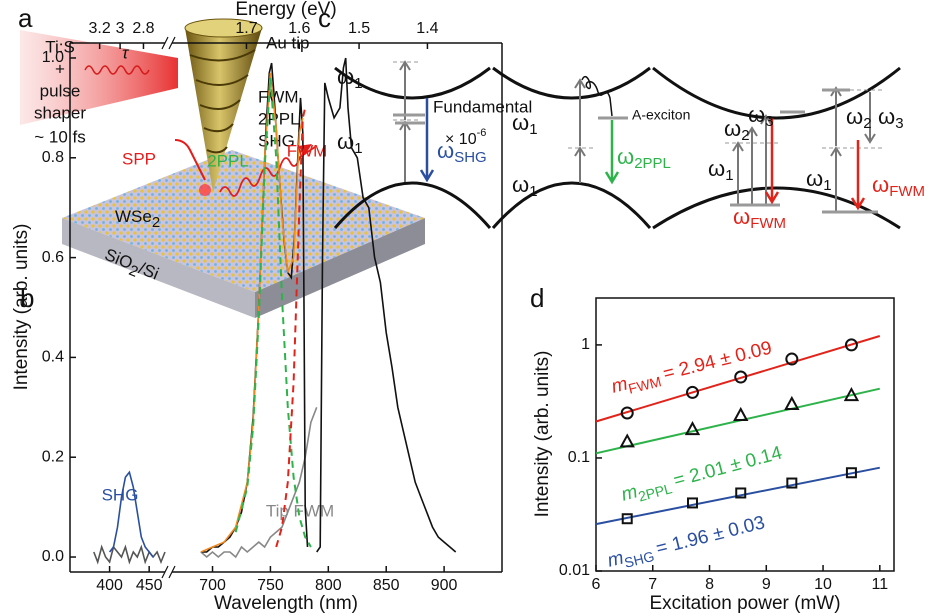 The width and height of the screenshot is (937, 616). Describe the element at coordinates (579, 457) in the screenshot. I see `y-tick-label: 0.1` at that location.